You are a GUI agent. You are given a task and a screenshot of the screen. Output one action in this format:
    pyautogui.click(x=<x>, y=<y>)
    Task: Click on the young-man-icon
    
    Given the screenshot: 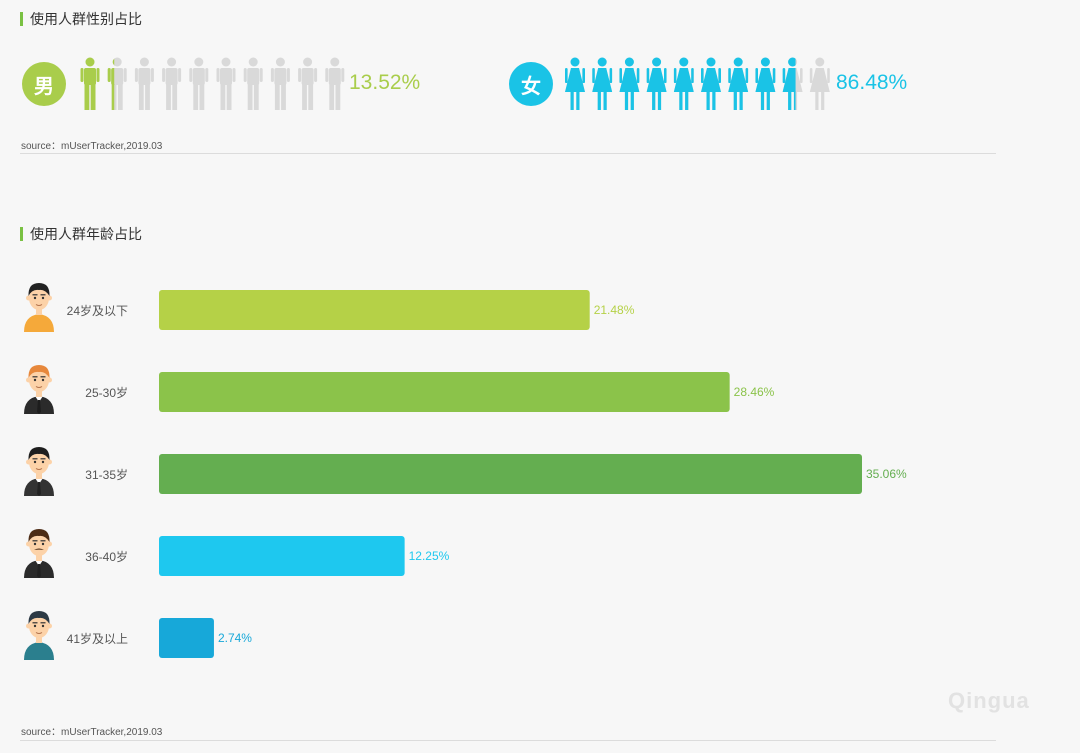 What is the action you would take?
    pyautogui.click(x=39, y=307)
    